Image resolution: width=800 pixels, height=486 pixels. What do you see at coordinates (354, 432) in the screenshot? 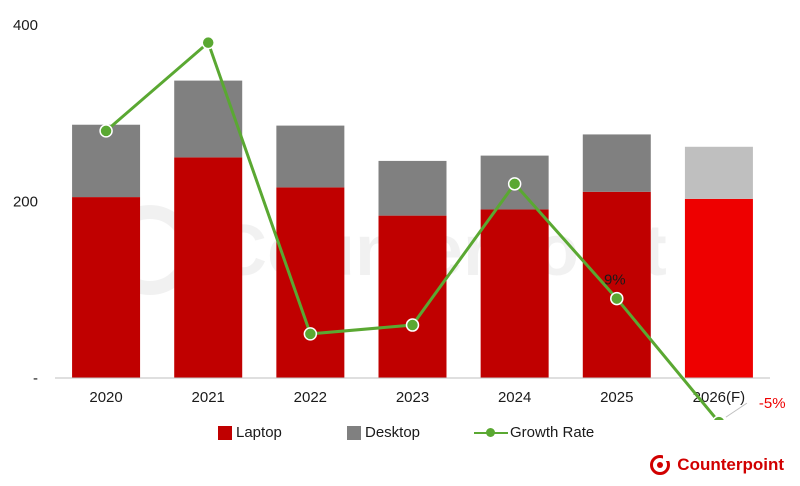
I see `legend-swatch-desktop` at bounding box center [354, 432].